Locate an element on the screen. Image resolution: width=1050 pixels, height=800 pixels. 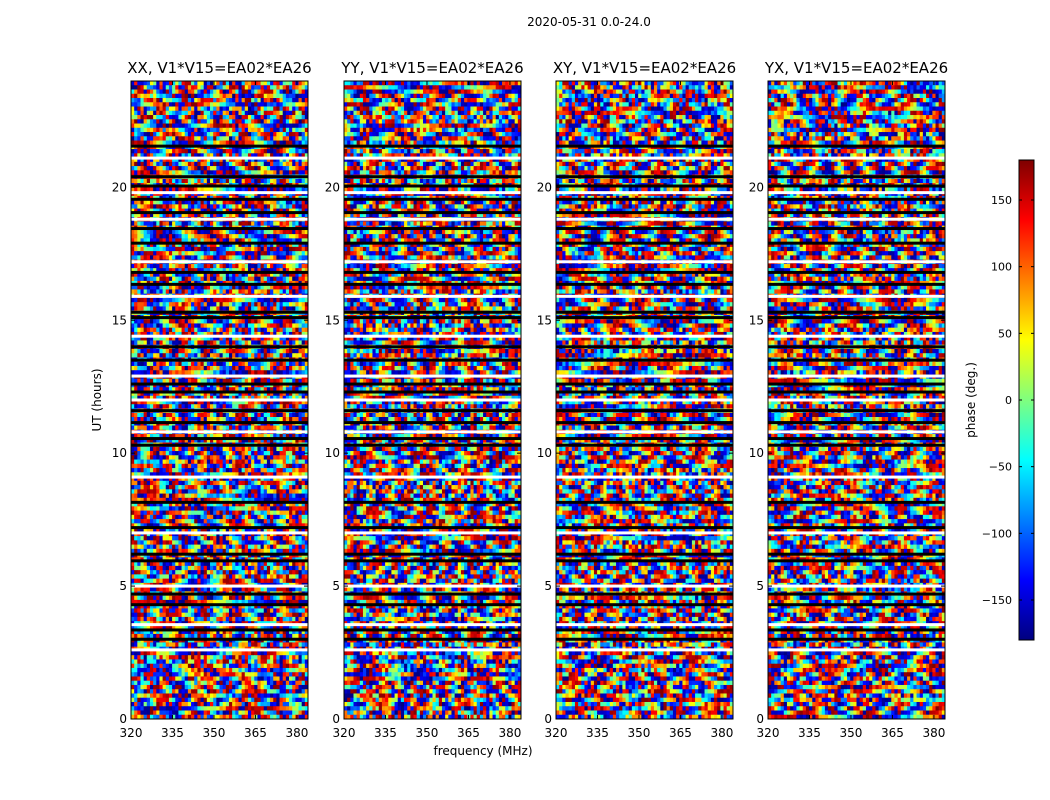
colorbar-tick-label: 0 is located at coordinates (1008, 400).